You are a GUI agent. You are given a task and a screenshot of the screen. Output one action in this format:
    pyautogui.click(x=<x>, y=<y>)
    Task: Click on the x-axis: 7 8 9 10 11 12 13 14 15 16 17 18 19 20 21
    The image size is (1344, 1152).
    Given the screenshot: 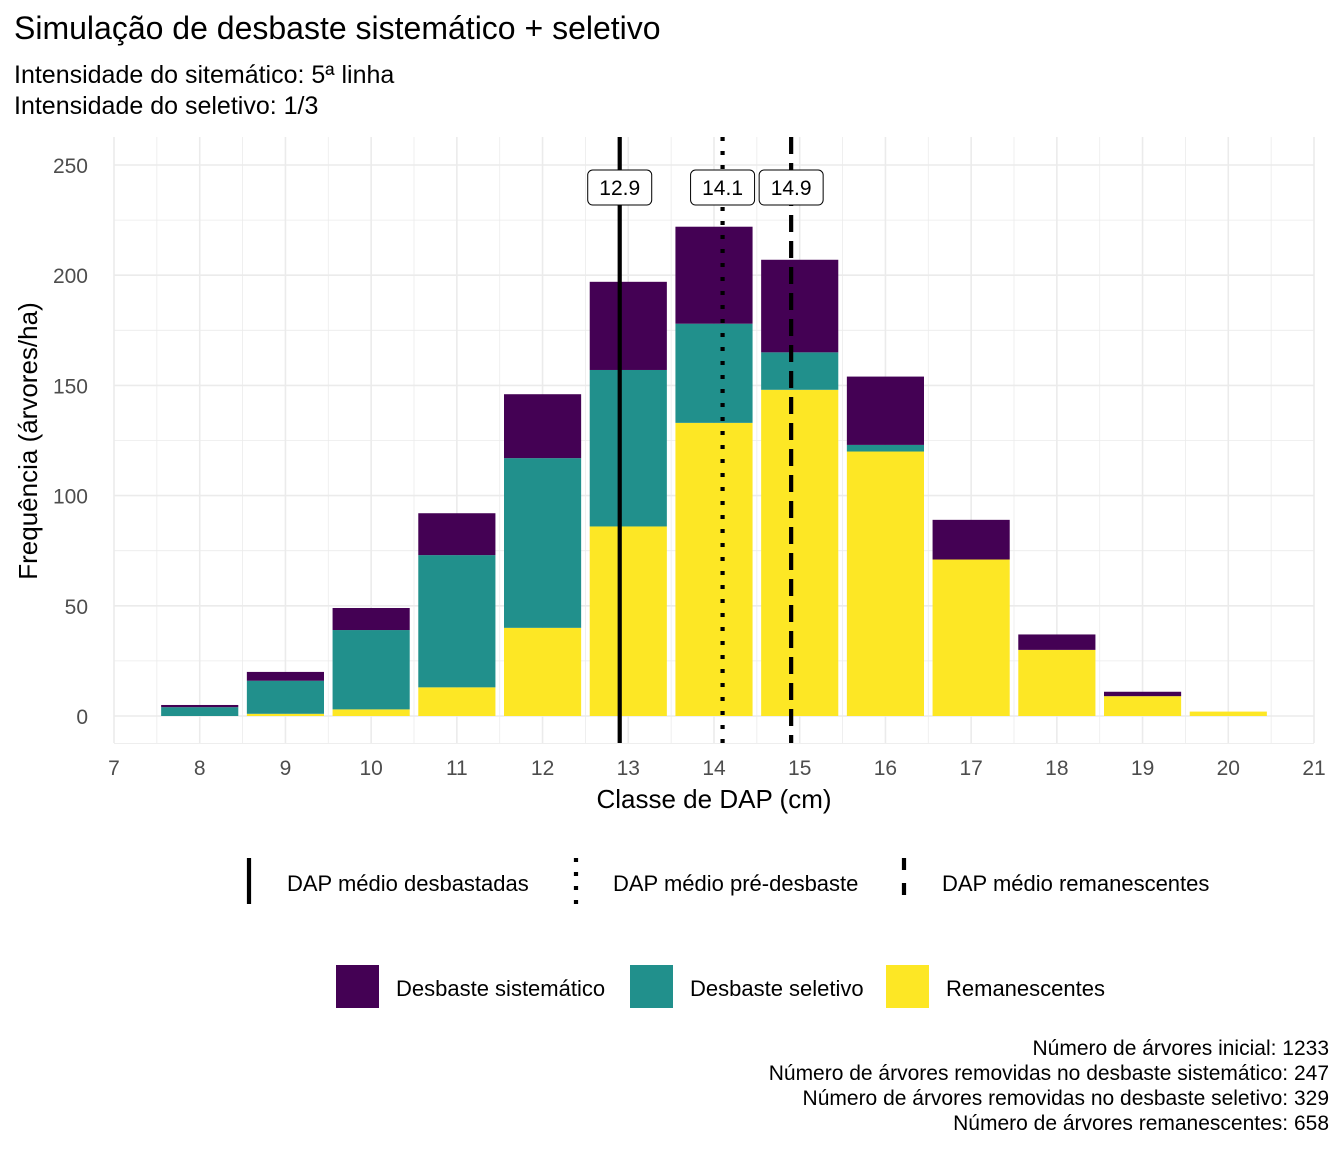 What is the action you would take?
    pyautogui.click(x=717, y=768)
    